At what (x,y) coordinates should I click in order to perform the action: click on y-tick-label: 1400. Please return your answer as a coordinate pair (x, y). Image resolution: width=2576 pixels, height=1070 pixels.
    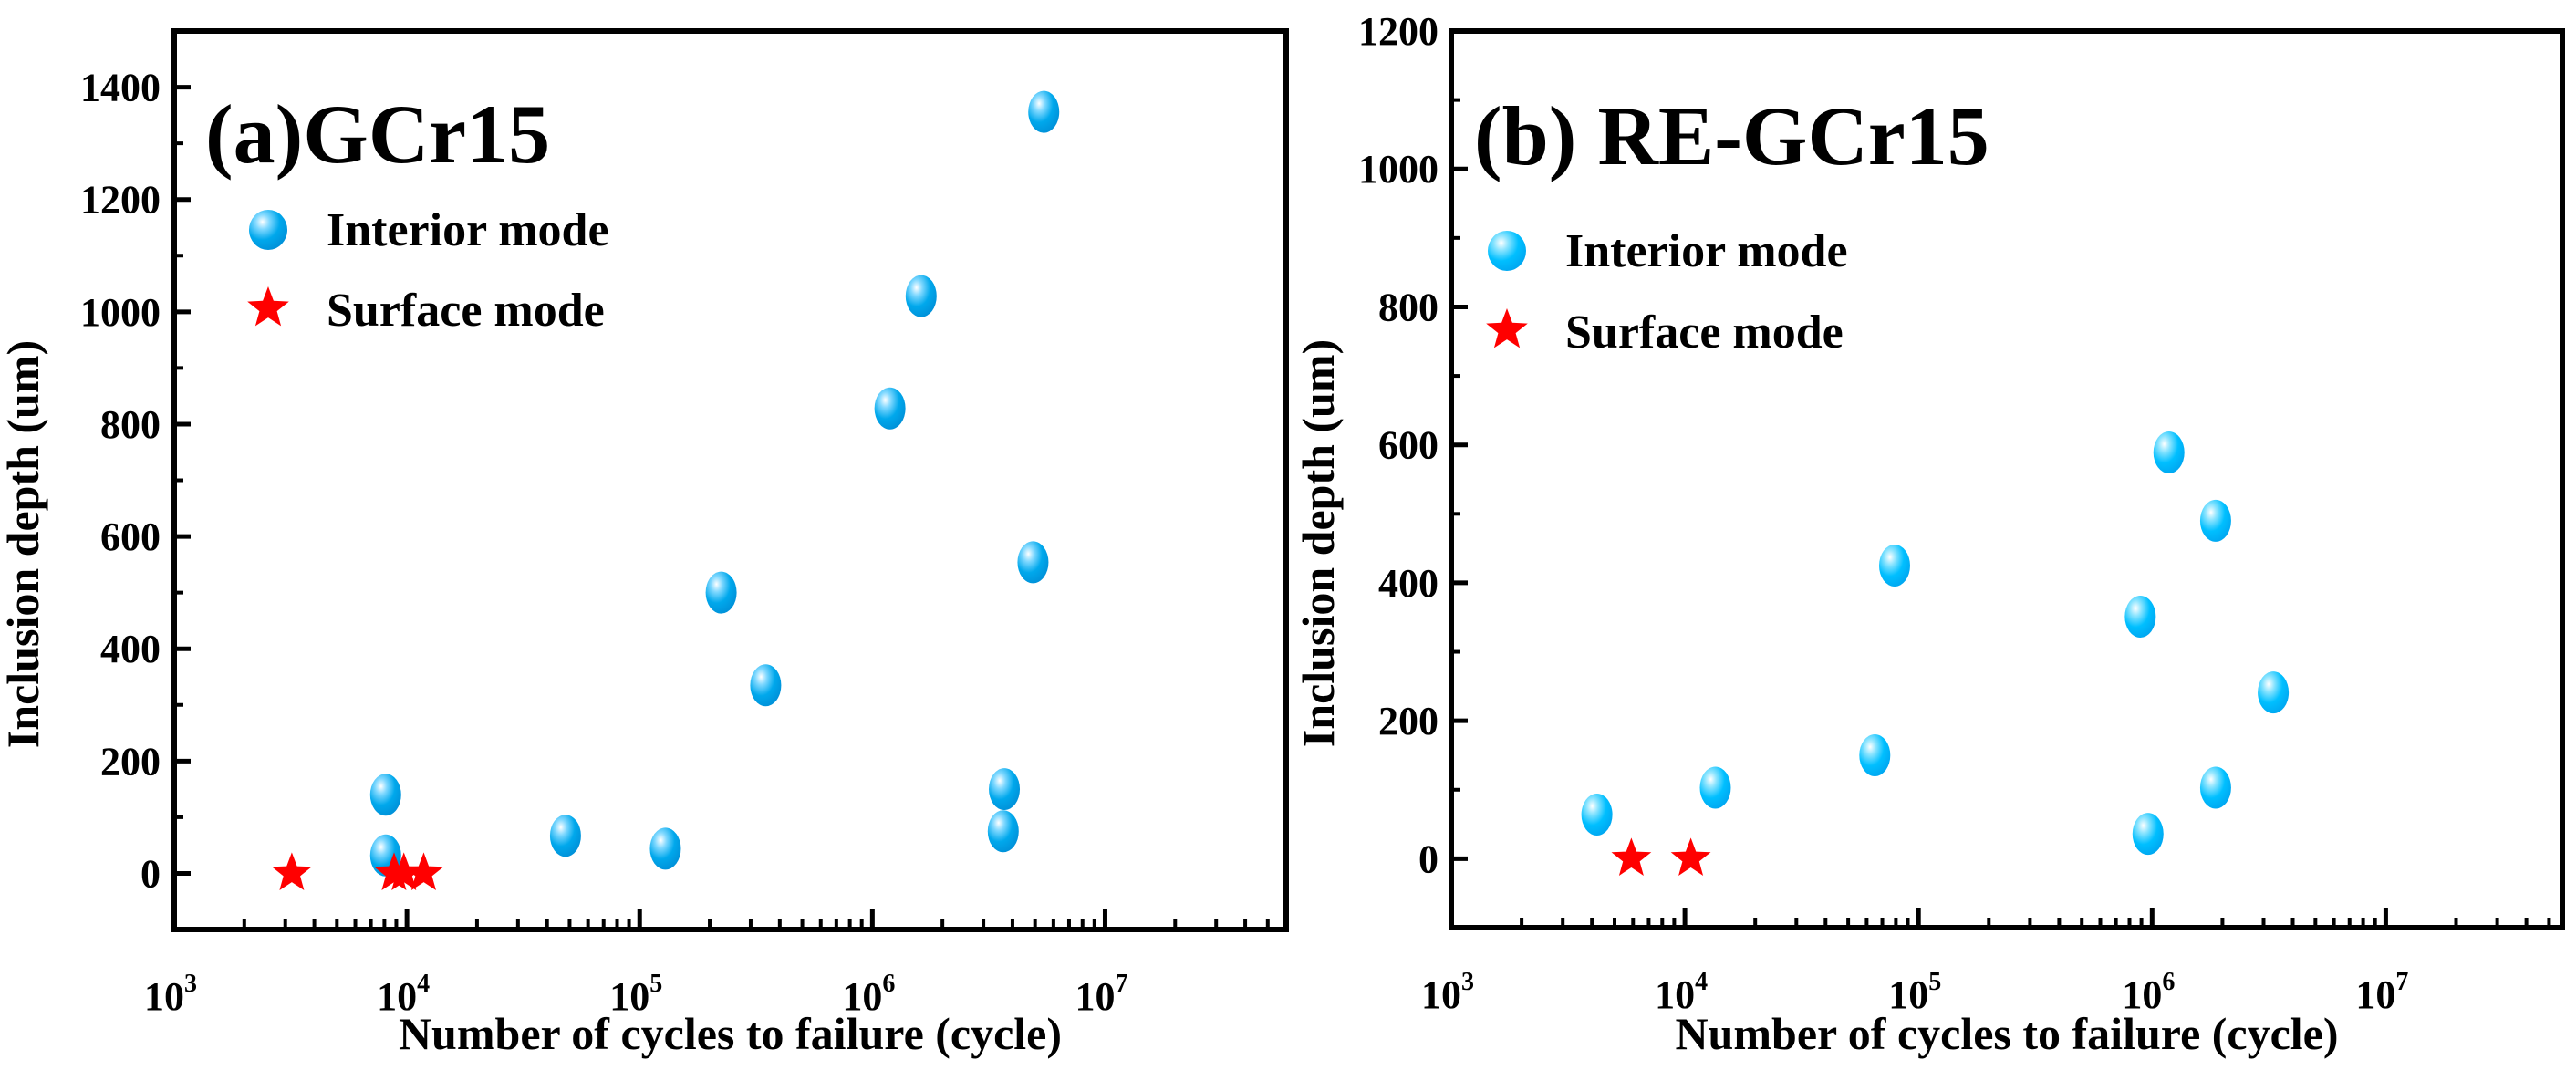
    Looking at the image, I should click on (120, 88).